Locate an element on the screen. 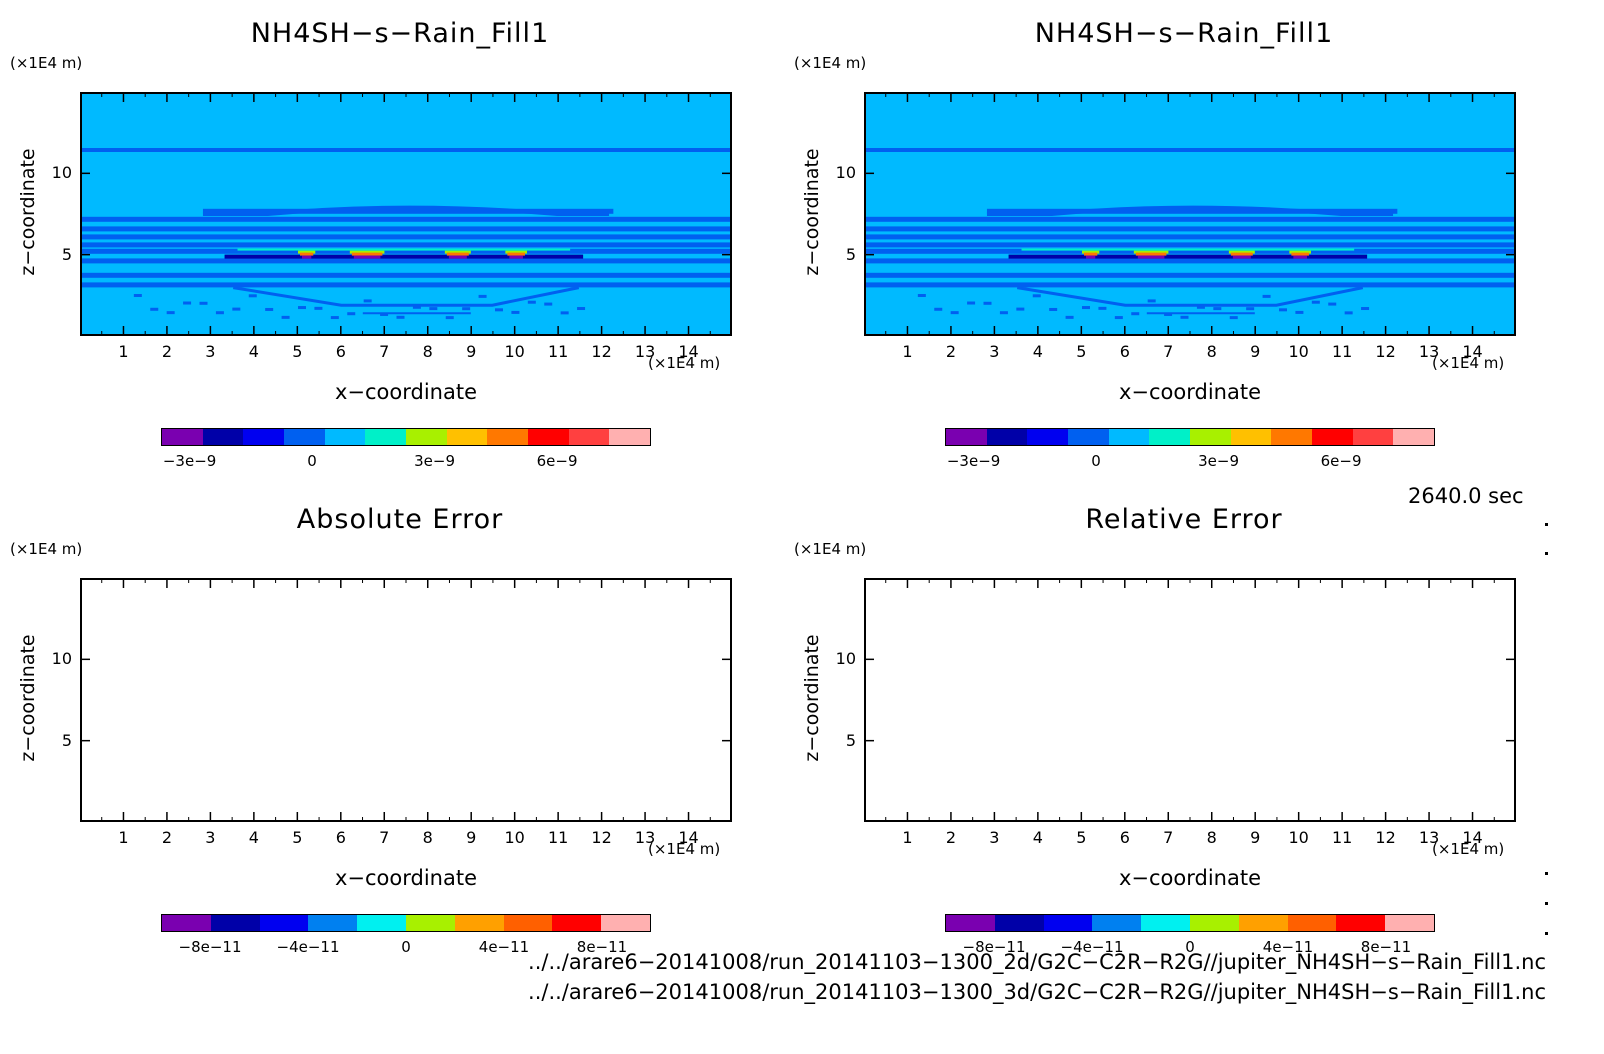 This screenshot has width=1604, height=1054. x-tick-label: 11 is located at coordinates (1342, 837).